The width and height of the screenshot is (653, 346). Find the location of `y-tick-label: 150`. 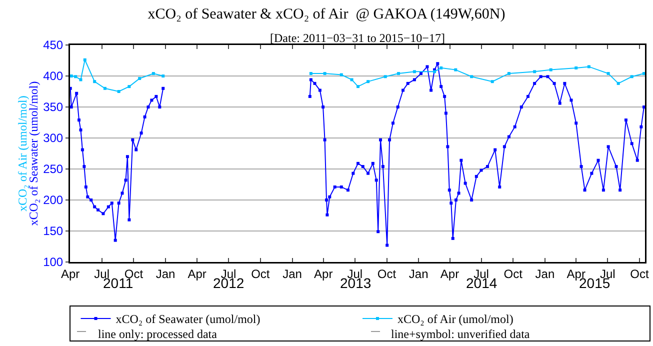

y-tick-label: 150 is located at coordinates (53, 231).